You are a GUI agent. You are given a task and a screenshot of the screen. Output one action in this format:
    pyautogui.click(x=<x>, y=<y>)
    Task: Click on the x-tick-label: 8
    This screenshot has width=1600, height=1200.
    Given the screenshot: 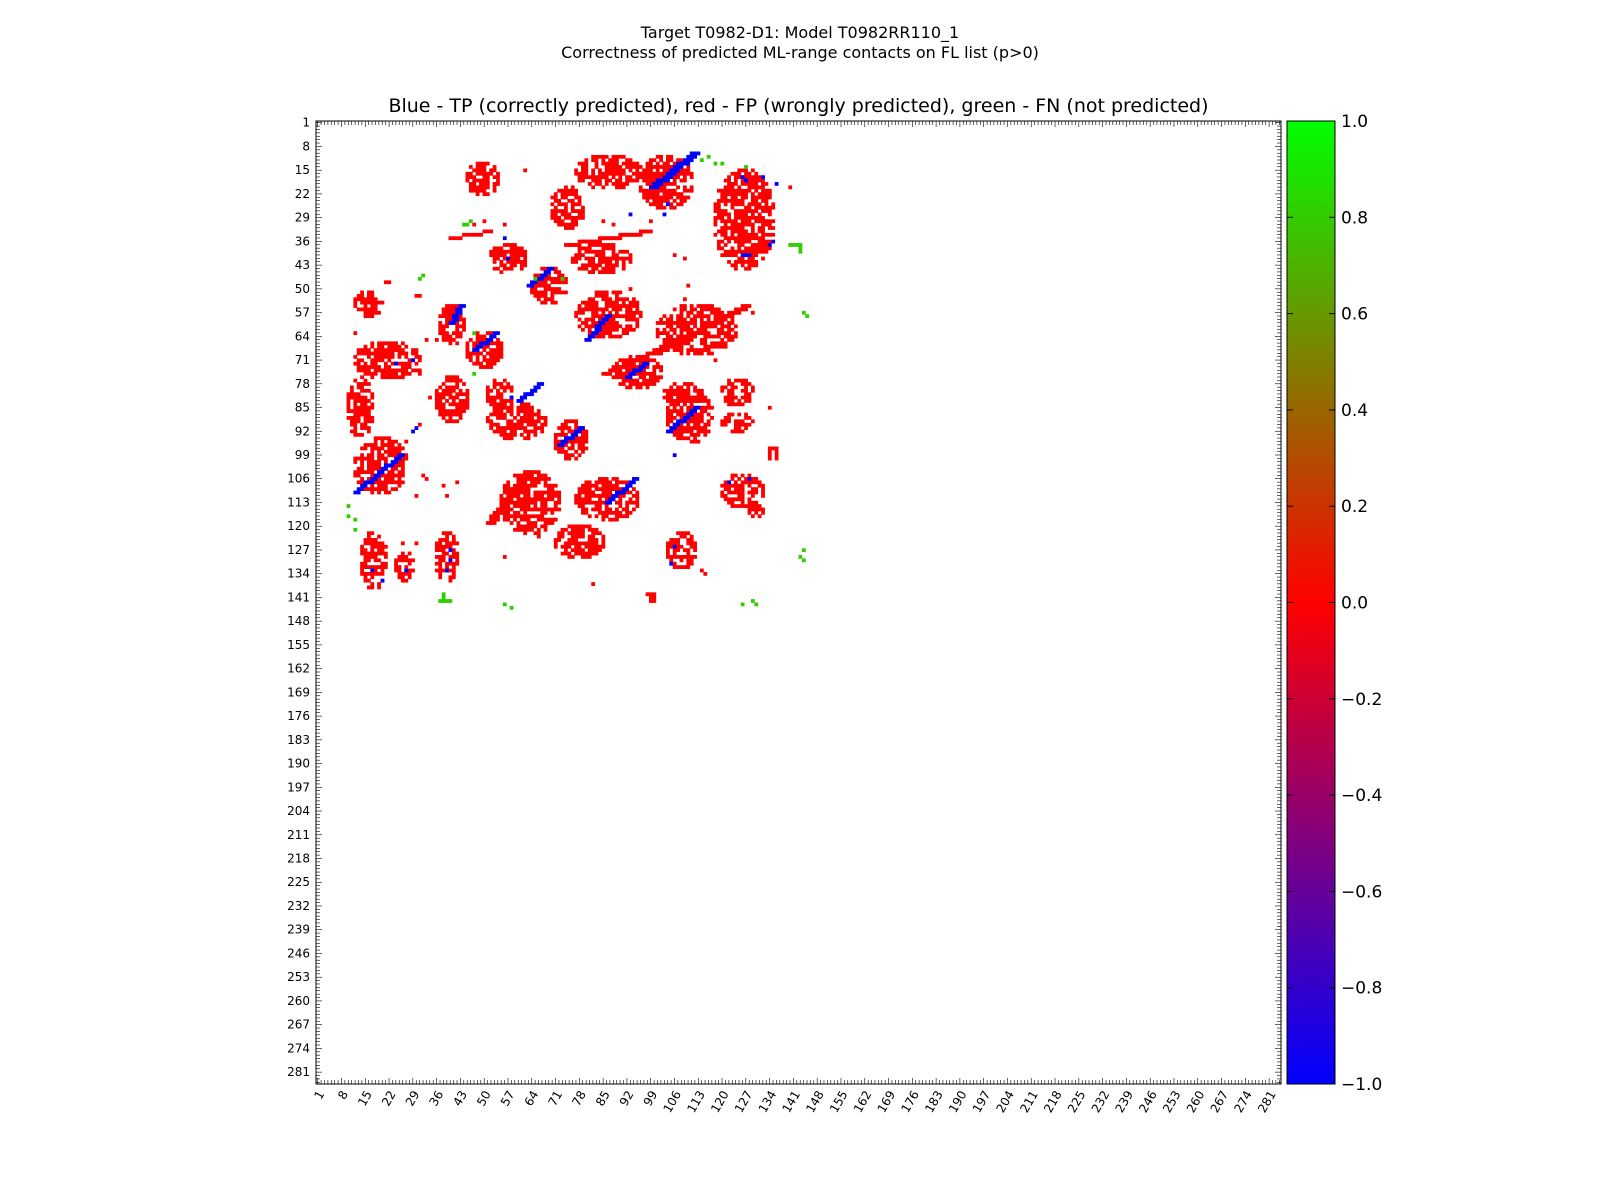 What is the action you would take?
    pyautogui.click(x=343, y=1095)
    